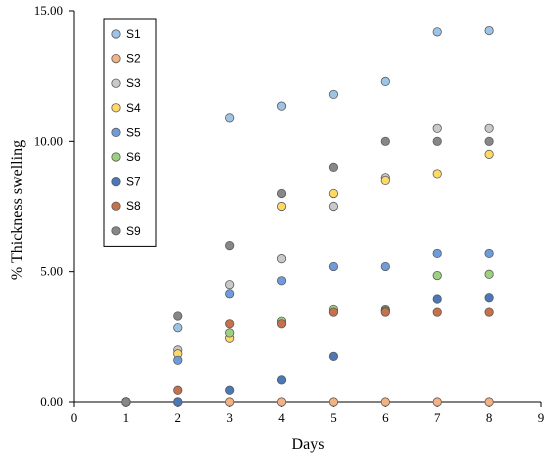 Image resolution: width=550 pixels, height=460 pixels. Describe the element at coordinates (229, 417) in the screenshot. I see `x-tick-label: 3` at that location.